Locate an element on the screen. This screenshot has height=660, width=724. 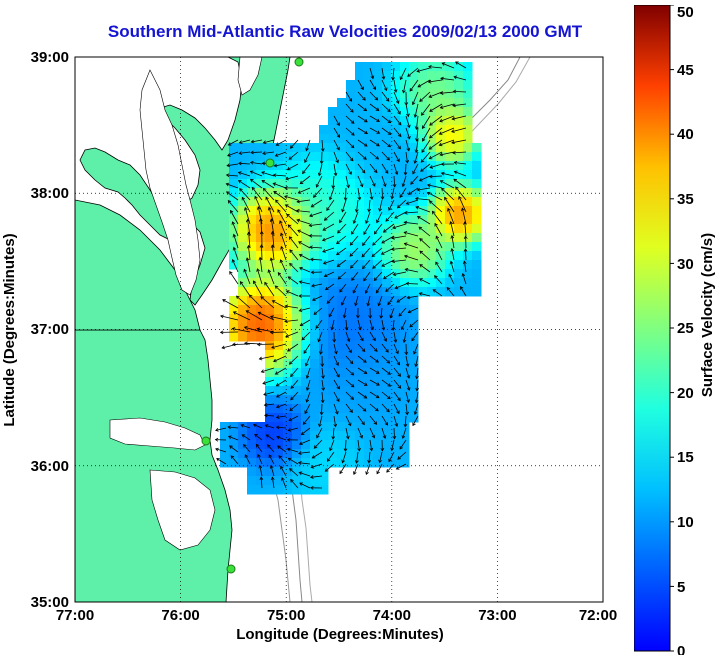
y-axis-title: Latitude (Degrees:Minutes) is located at coordinates (9, 329).